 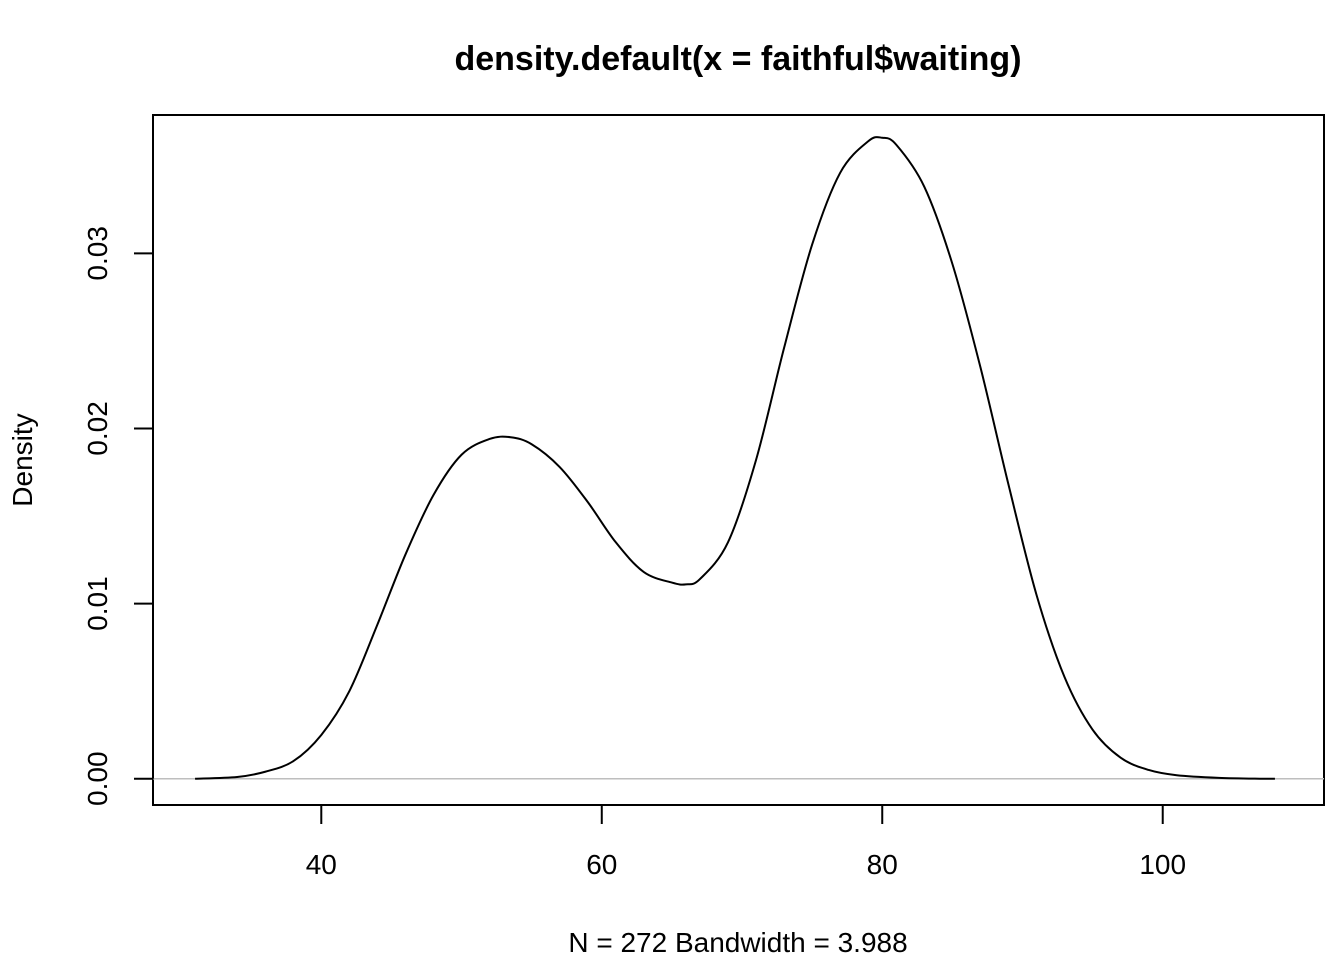 I want to click on y-axis: 0.00 0.01 0.02 0.03, so click(x=118, y=516).